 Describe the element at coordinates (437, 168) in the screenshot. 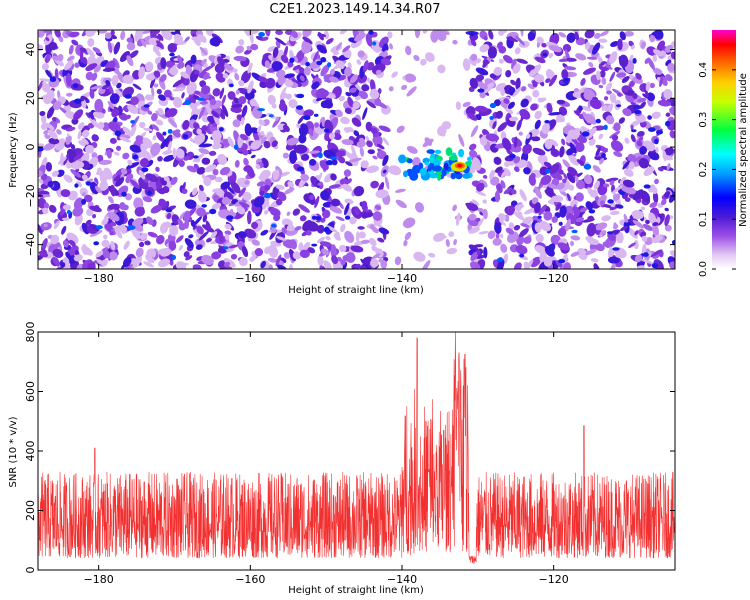

I see `spectrogram-feature-cell` at that location.